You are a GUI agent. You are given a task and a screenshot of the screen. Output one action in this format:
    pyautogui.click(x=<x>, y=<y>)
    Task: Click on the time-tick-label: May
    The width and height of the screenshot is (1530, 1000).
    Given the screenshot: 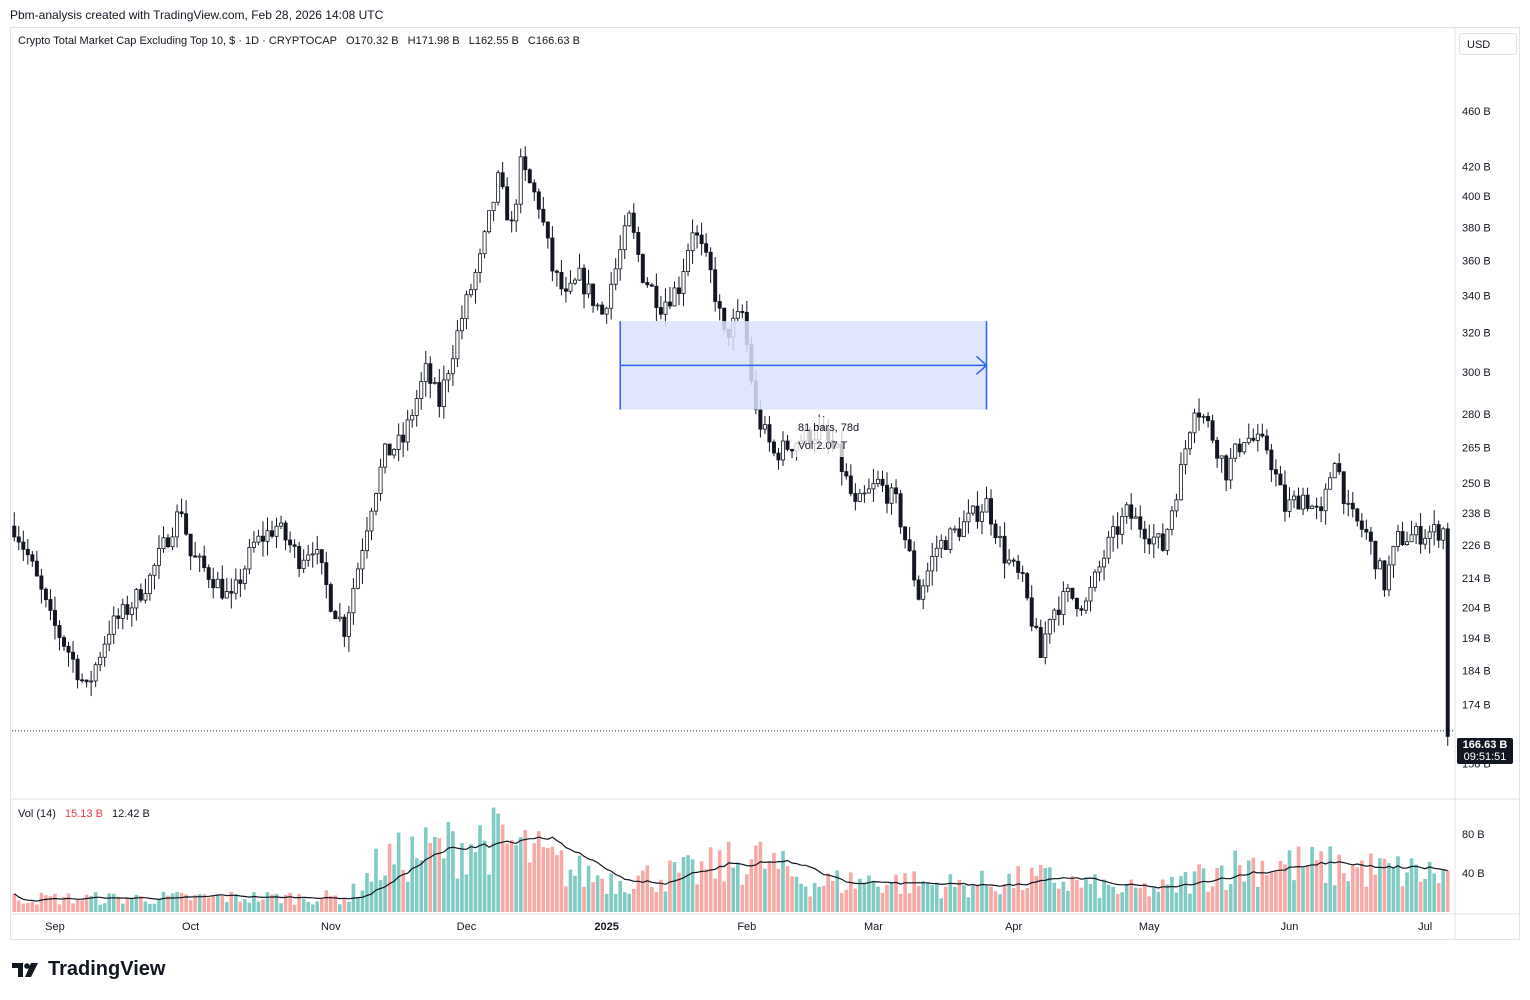 What is the action you would take?
    pyautogui.click(x=1149, y=927)
    